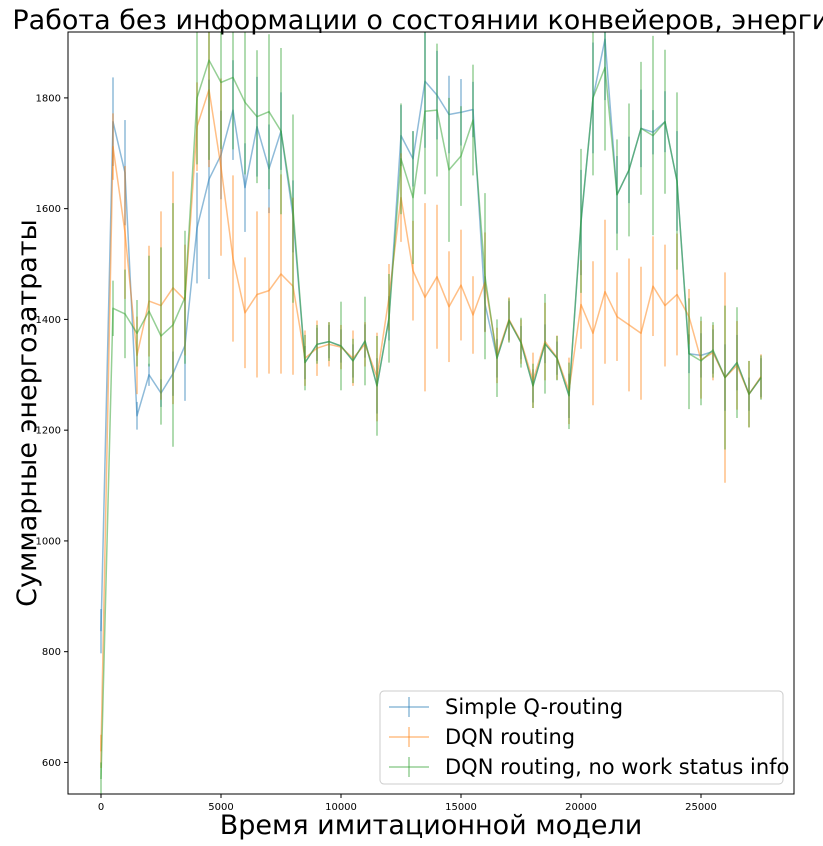  Describe the element at coordinates (48, 98) in the screenshot. I see `y-tick-label: 1800` at that location.